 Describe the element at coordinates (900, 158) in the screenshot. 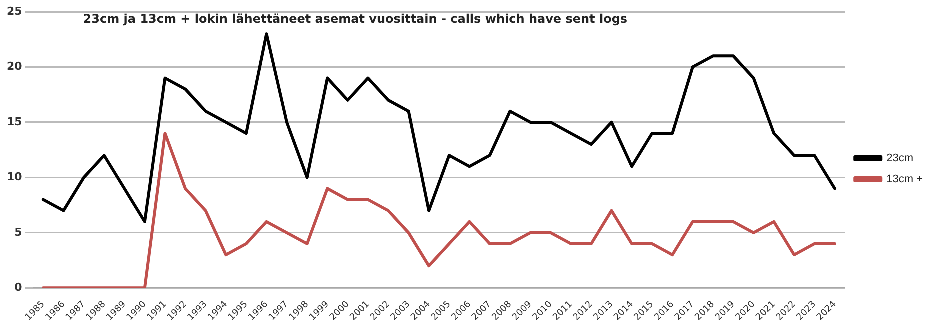

I see `legend-label: 23cm` at that location.